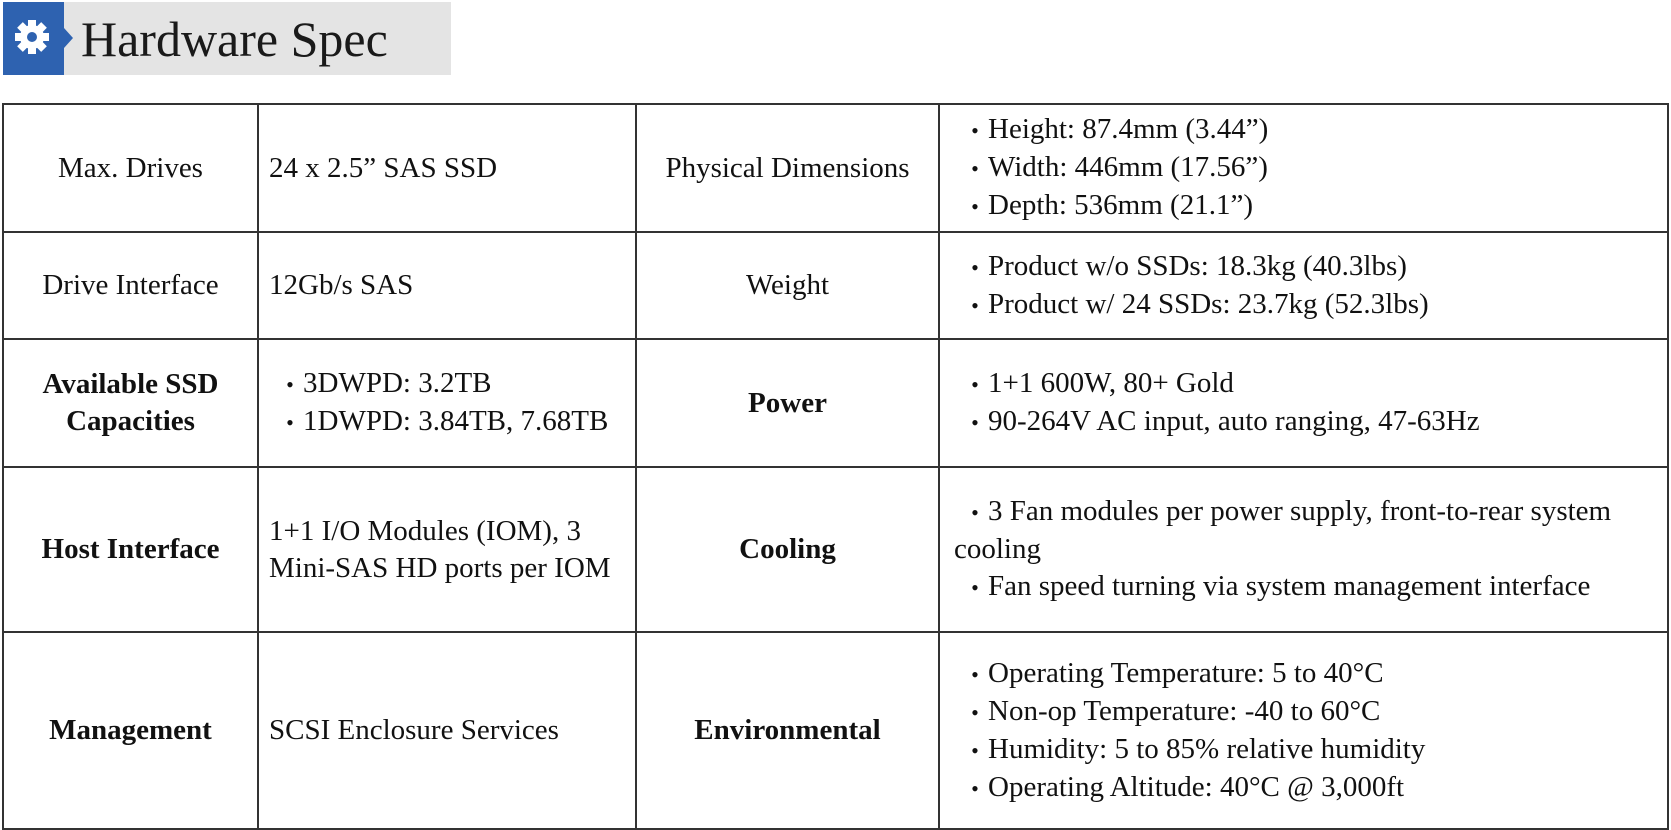 This screenshot has height=830, width=1671. I want to click on spec-label: Physical Dimensions, so click(787, 168).